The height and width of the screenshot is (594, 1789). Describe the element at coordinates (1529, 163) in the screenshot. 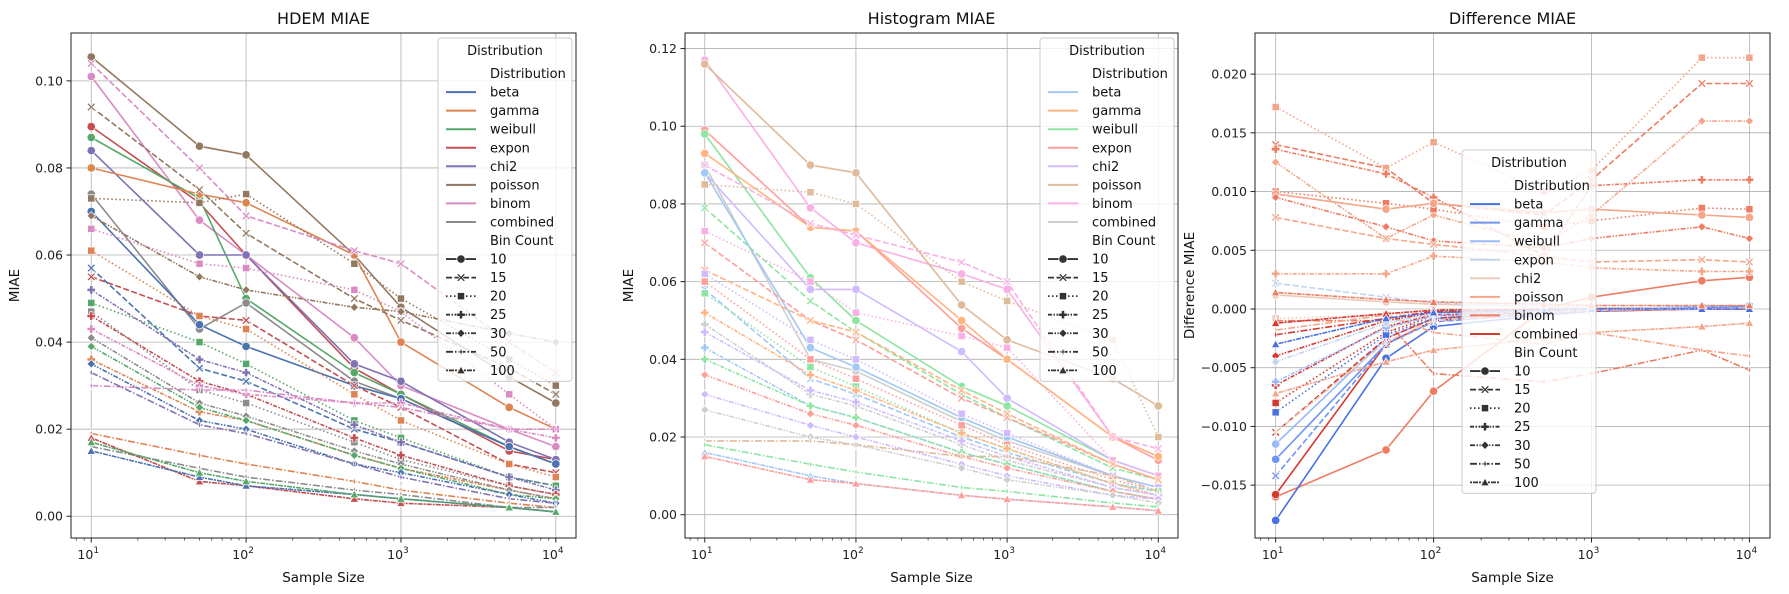

I see `legend-title: Distribution` at that location.